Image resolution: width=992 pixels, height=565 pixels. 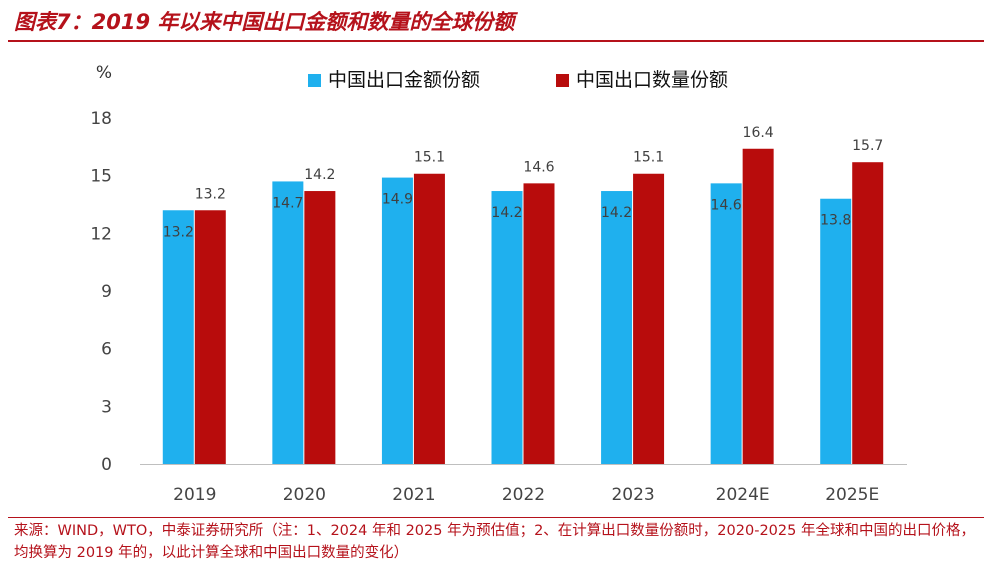 I want to click on x-tick-label: 2024E, so click(x=743, y=495).